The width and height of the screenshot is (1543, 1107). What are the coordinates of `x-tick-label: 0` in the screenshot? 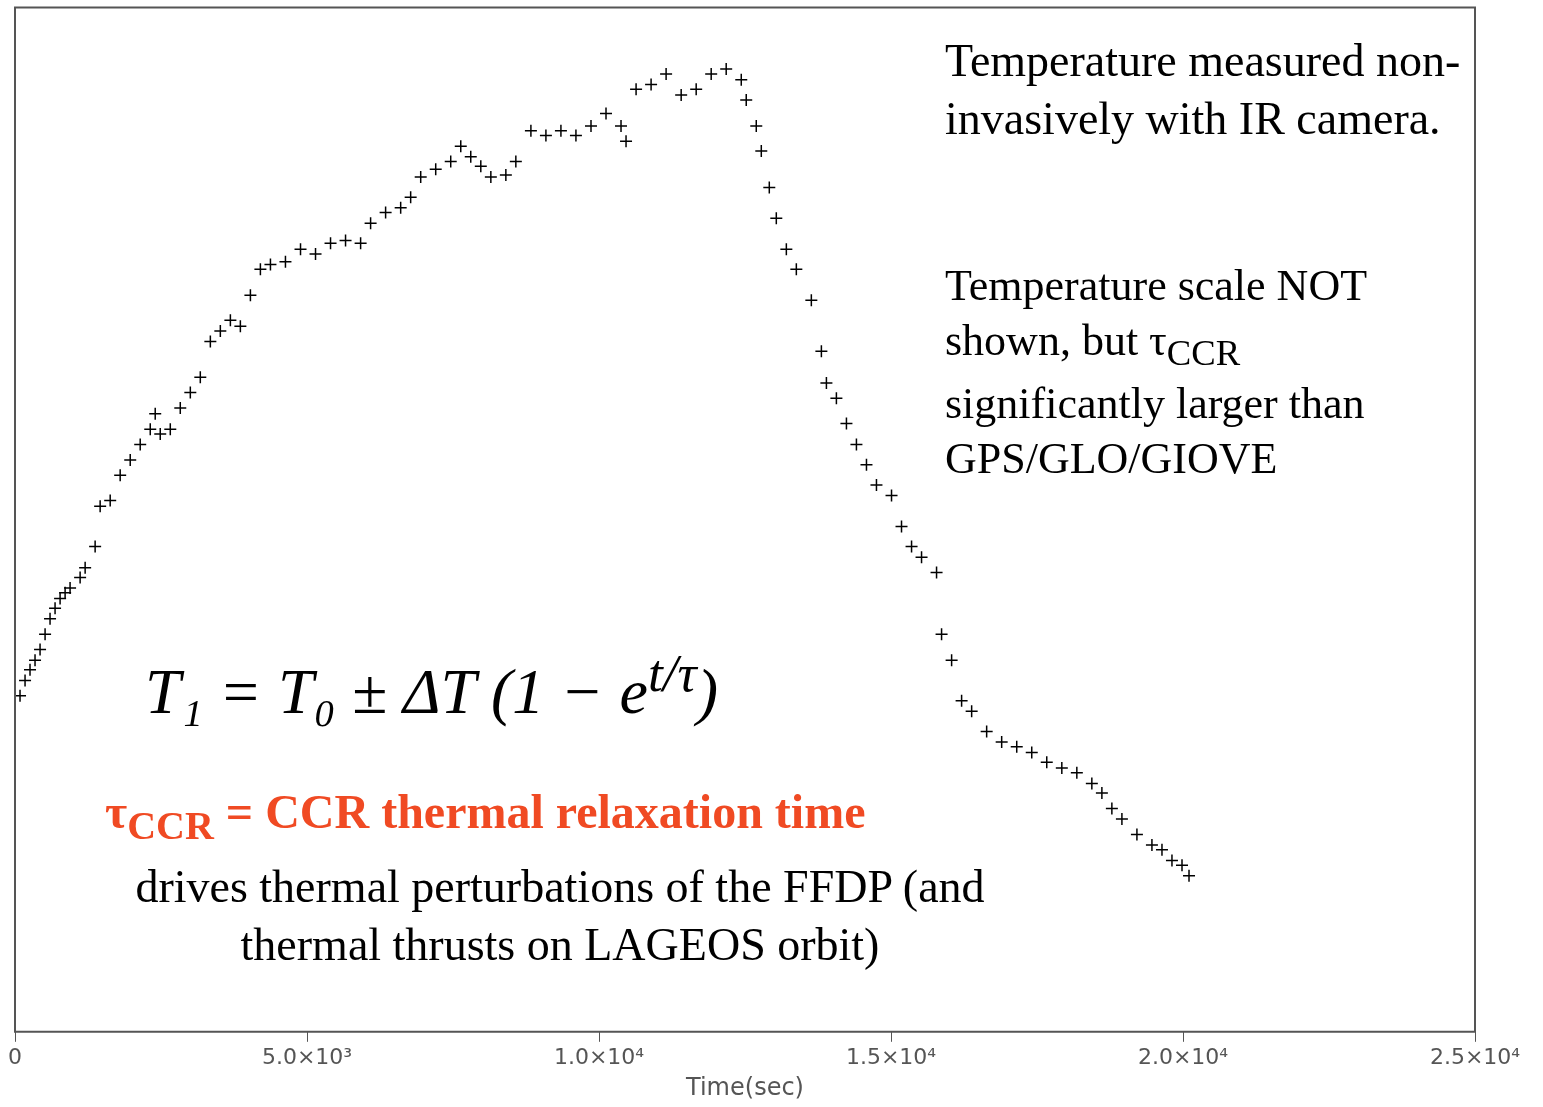 It's located at (15, 1056).